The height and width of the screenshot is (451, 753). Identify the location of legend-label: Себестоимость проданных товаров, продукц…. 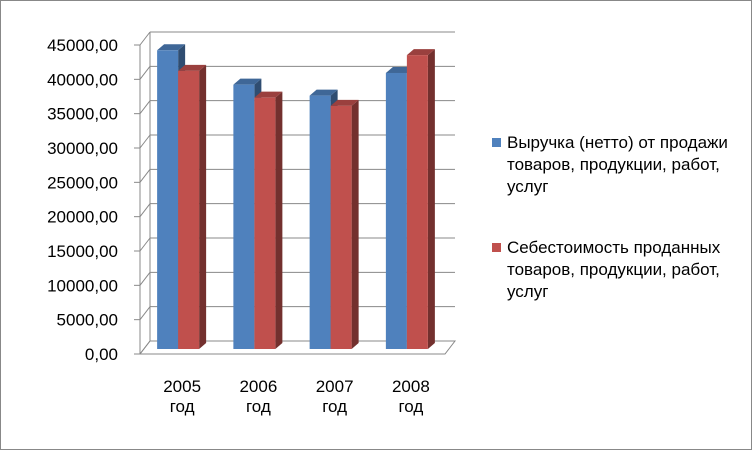
(614, 269).